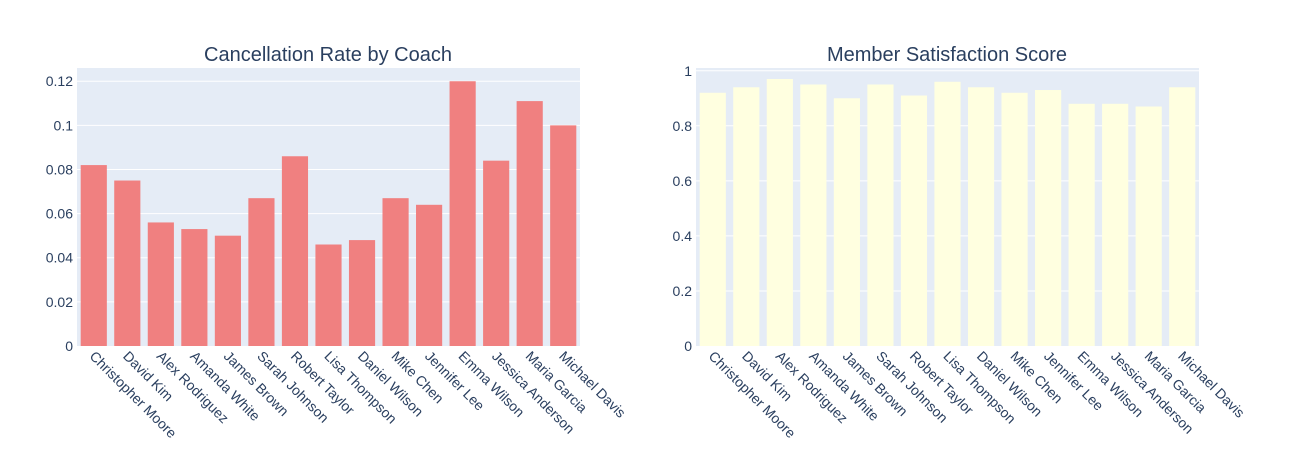 The width and height of the screenshot is (1297, 469). I want to click on cancellation-y-ticks: 0 0.02 0.04 0.06 0.08 0.1 0.12, so click(59, 213).